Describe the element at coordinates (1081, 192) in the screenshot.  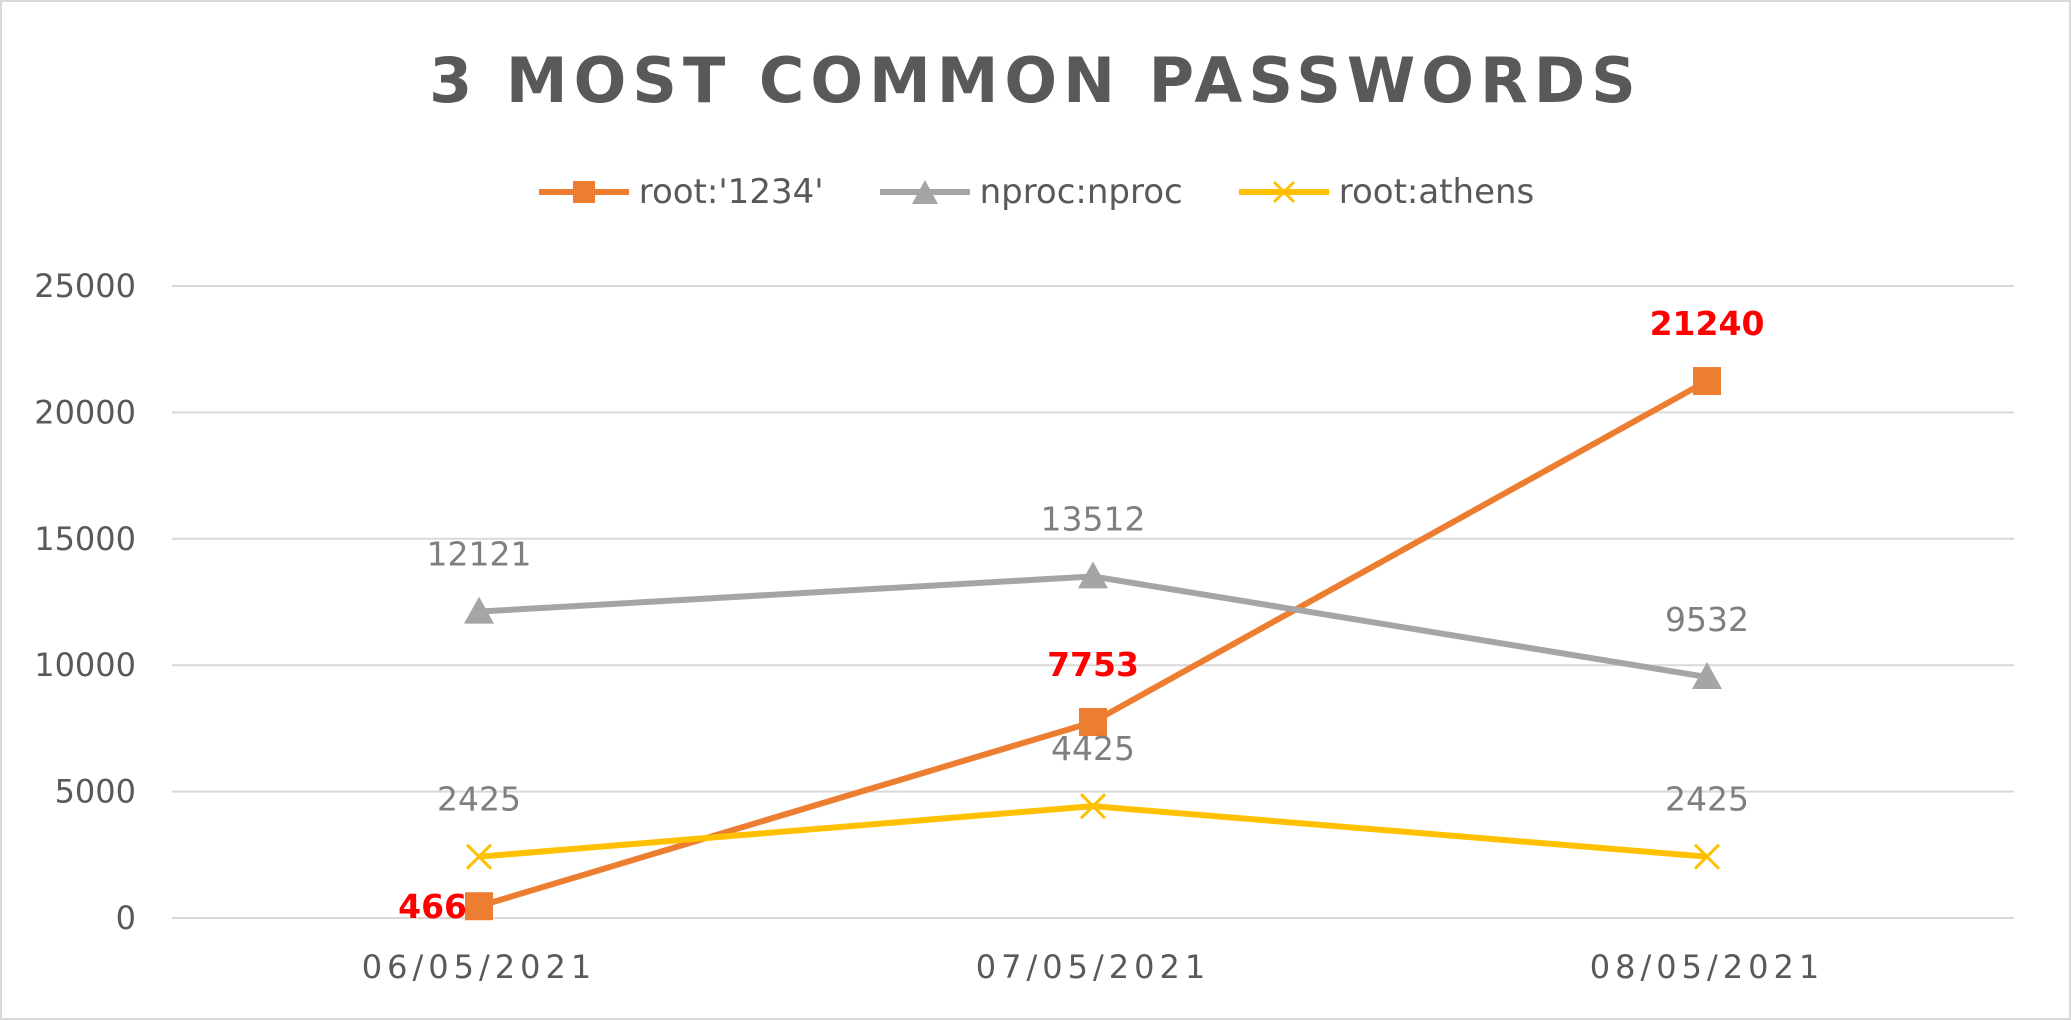
I see `legend-label: nproc:nproc` at that location.